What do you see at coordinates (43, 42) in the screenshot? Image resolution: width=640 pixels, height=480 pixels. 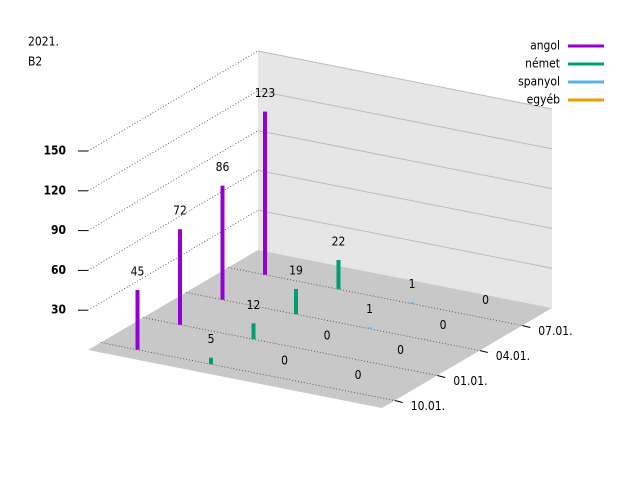 I see `z-axis-label: 2021.` at bounding box center [43, 42].